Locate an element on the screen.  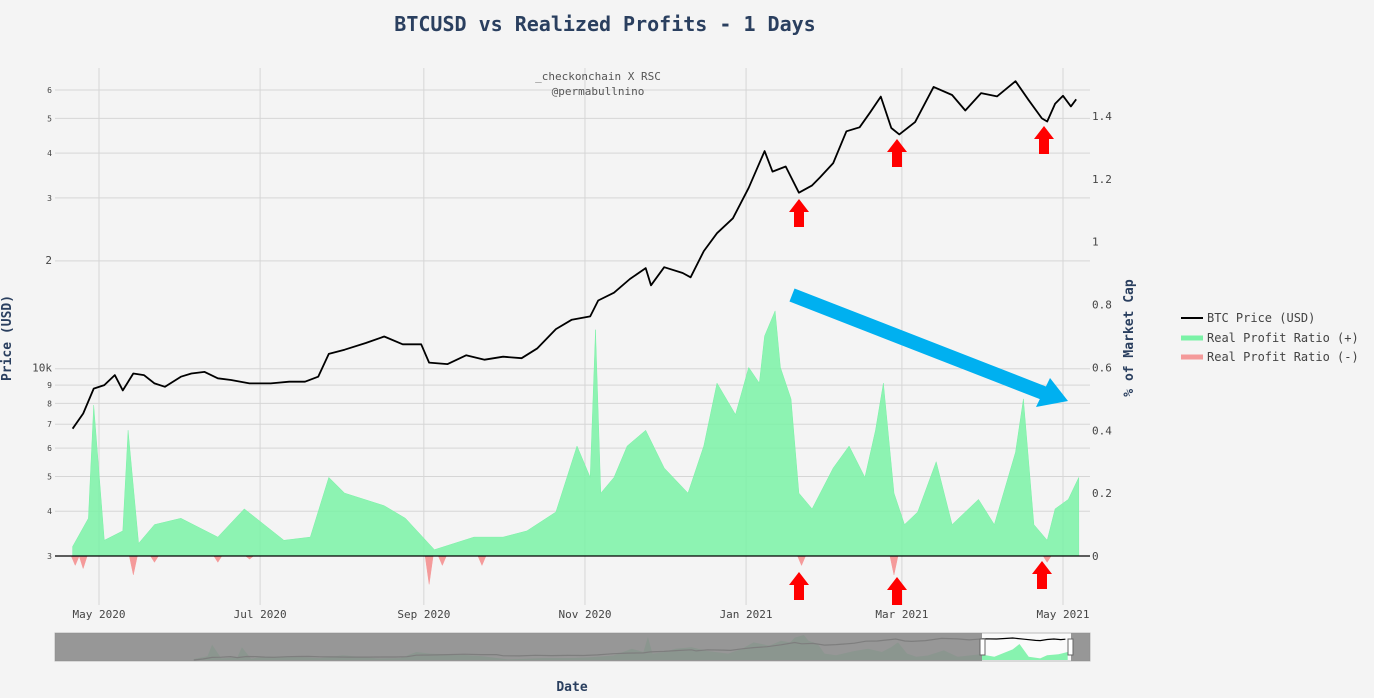
y-left-tick-label: 2 is located at coordinates (48, 260).